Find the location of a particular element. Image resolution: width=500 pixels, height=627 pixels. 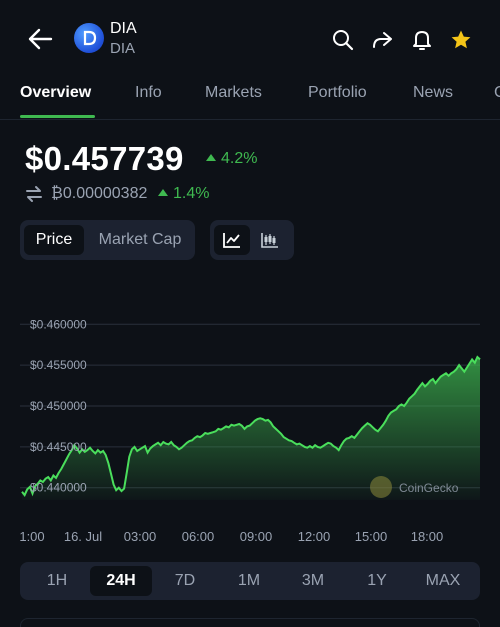

back-button is located at coordinates (40, 39).